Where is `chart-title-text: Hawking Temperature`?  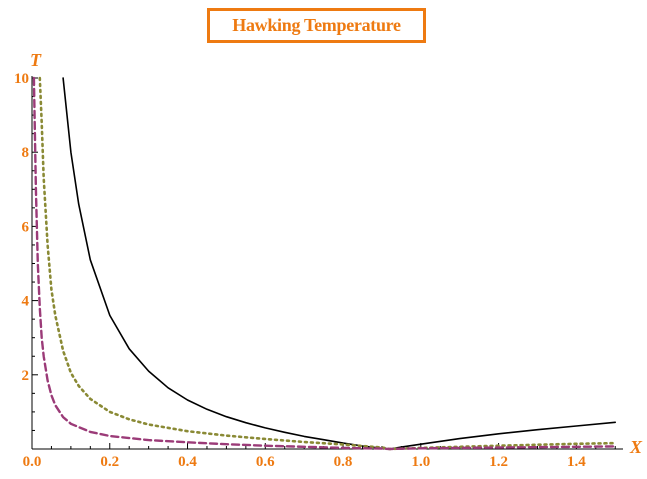
chart-title-text: Hawking Temperature is located at coordinates (316, 25).